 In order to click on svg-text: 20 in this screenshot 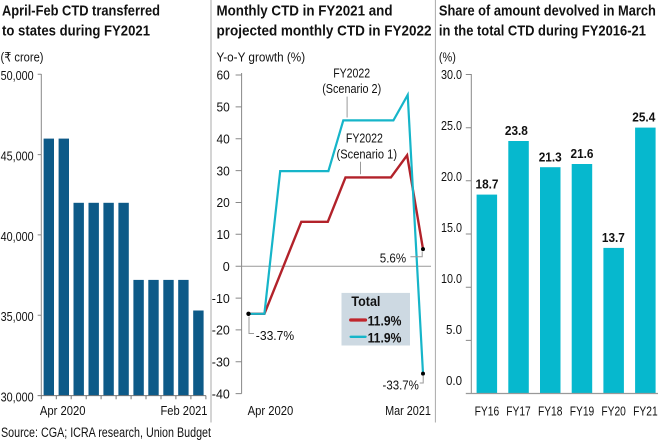, I will do `click(223, 202)`.